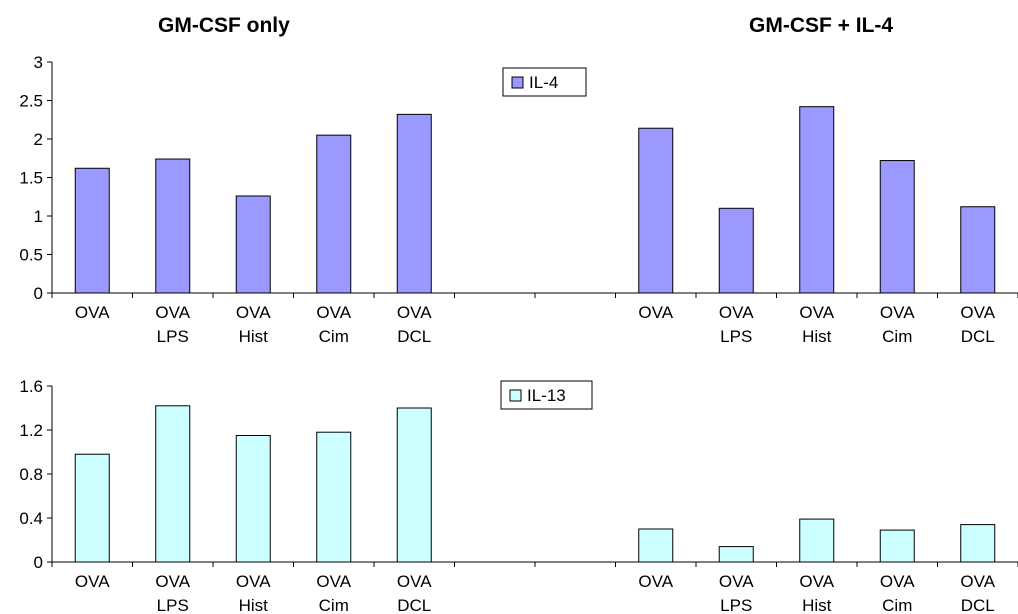  I want to click on y-tick-label: 2, so click(38, 139).